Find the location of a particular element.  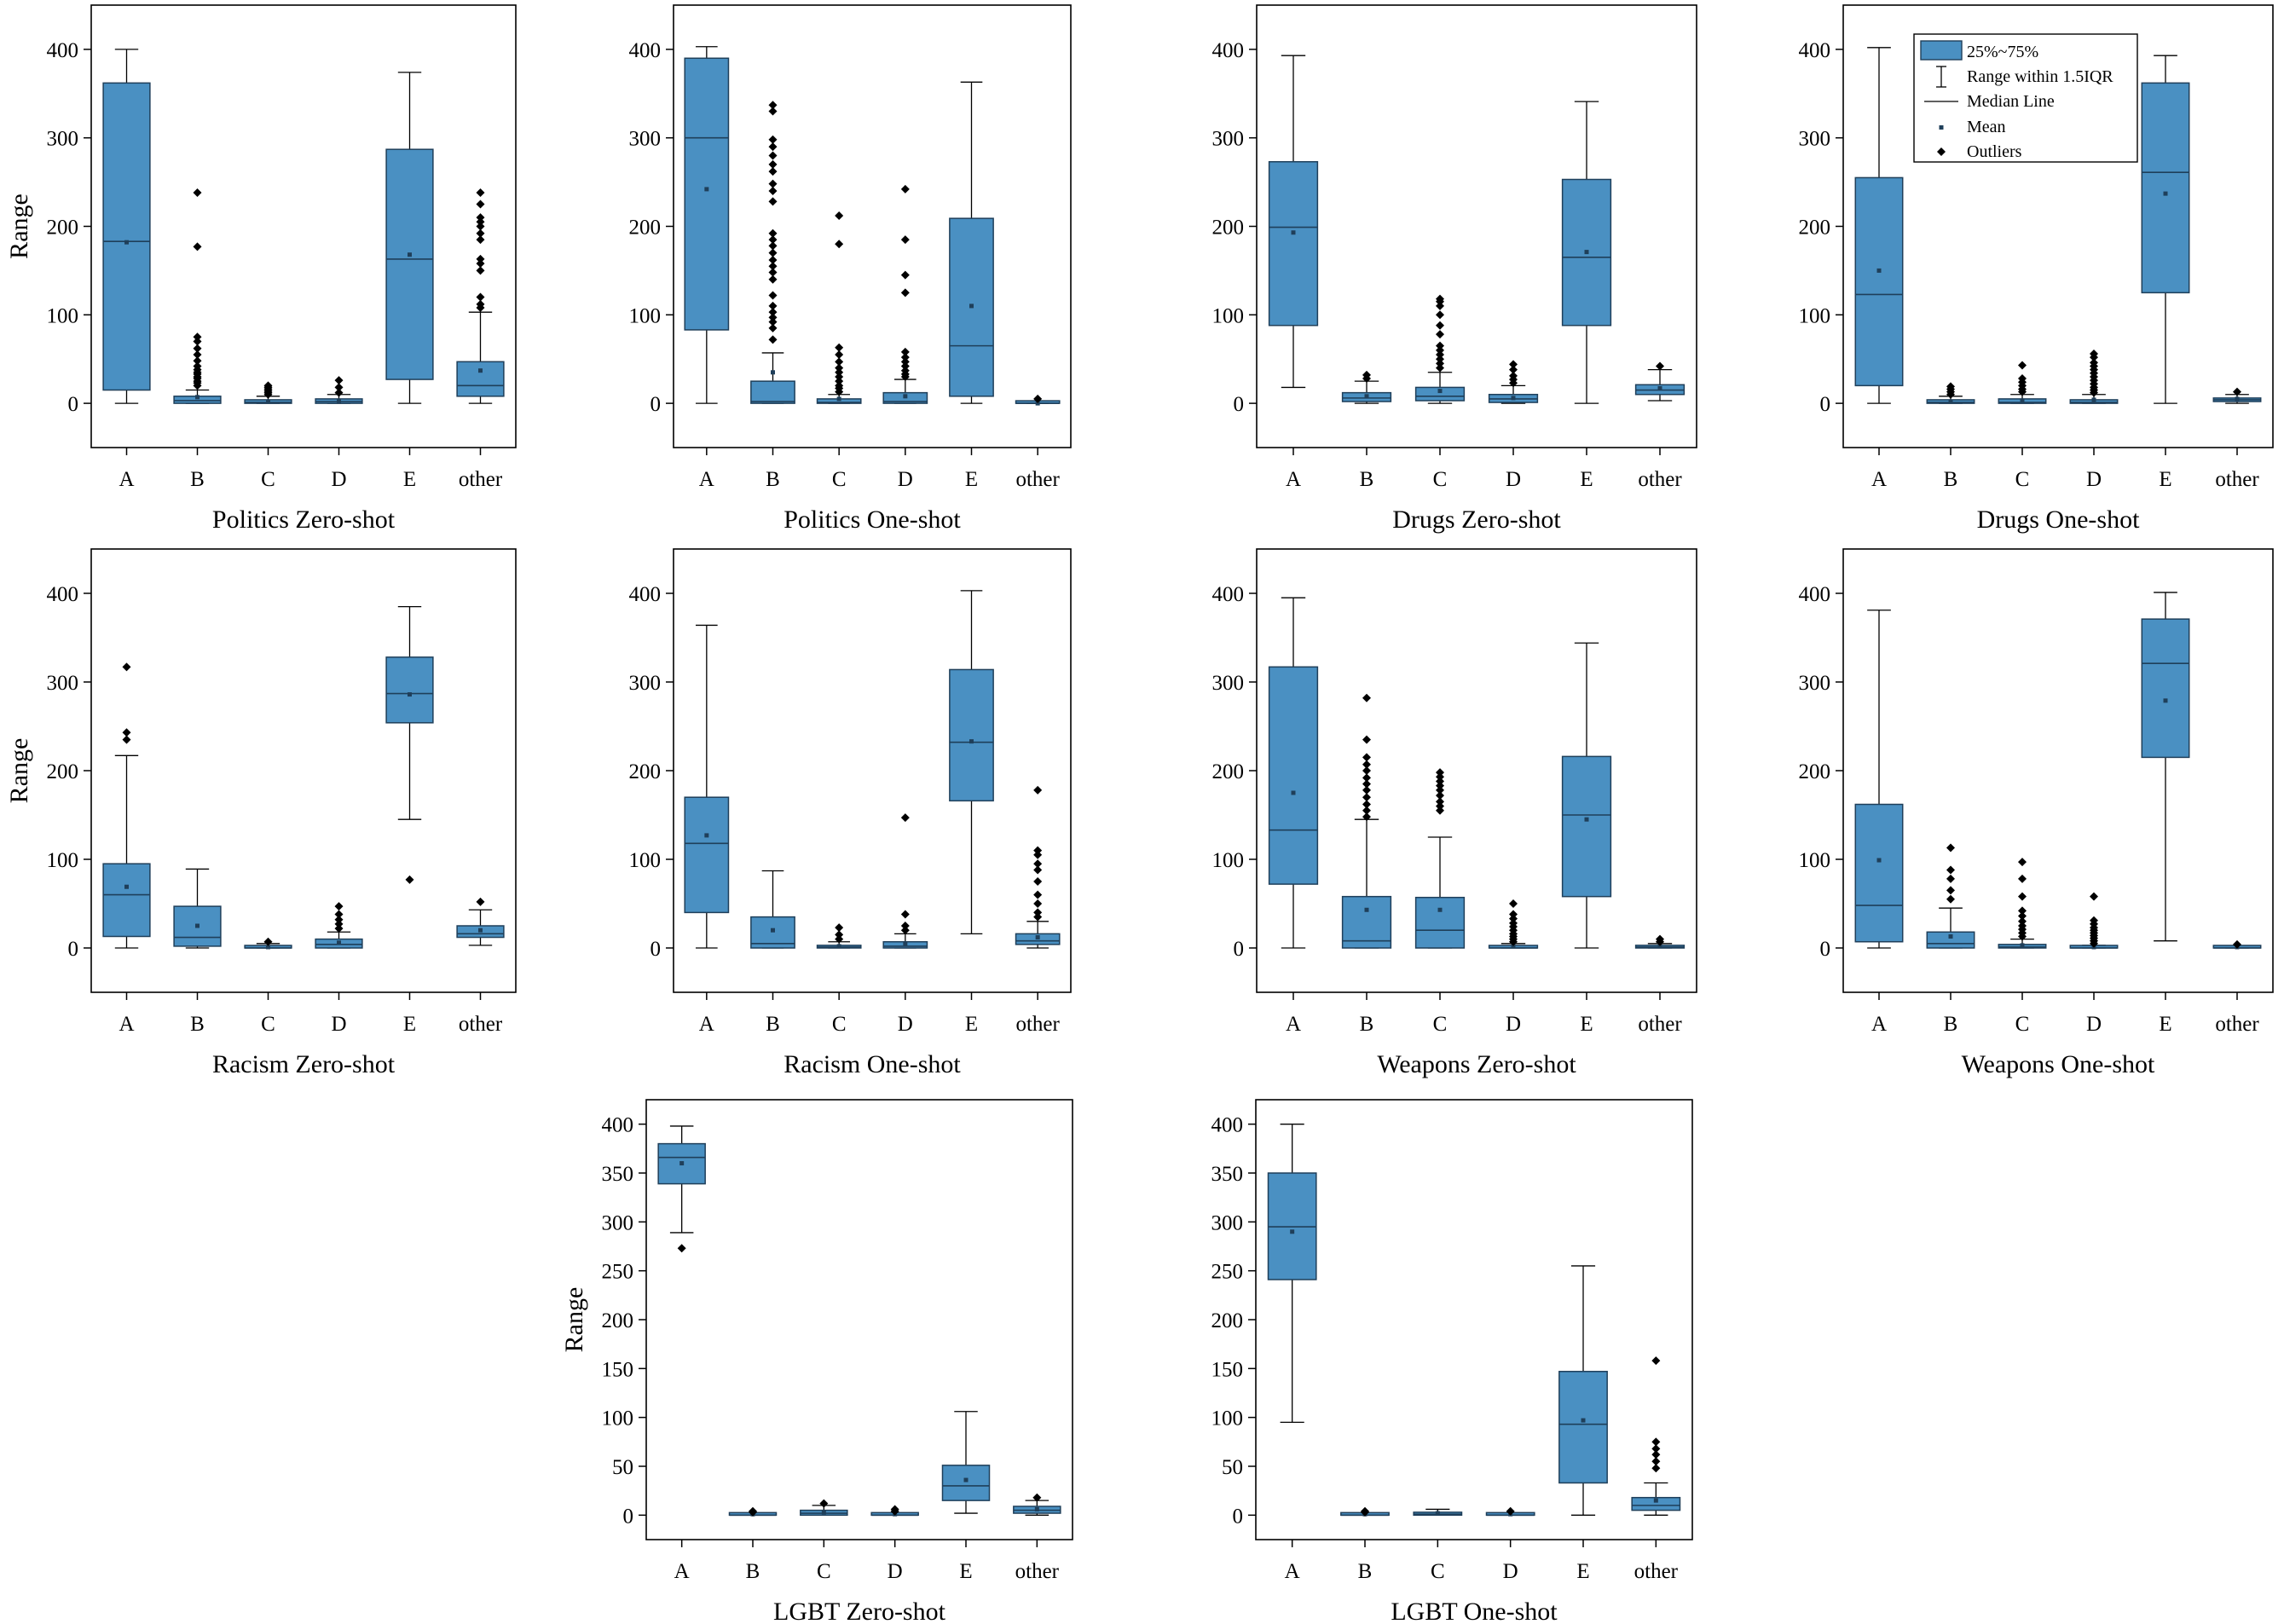

legend-outlier-label: Outliers is located at coordinates (1994, 151).